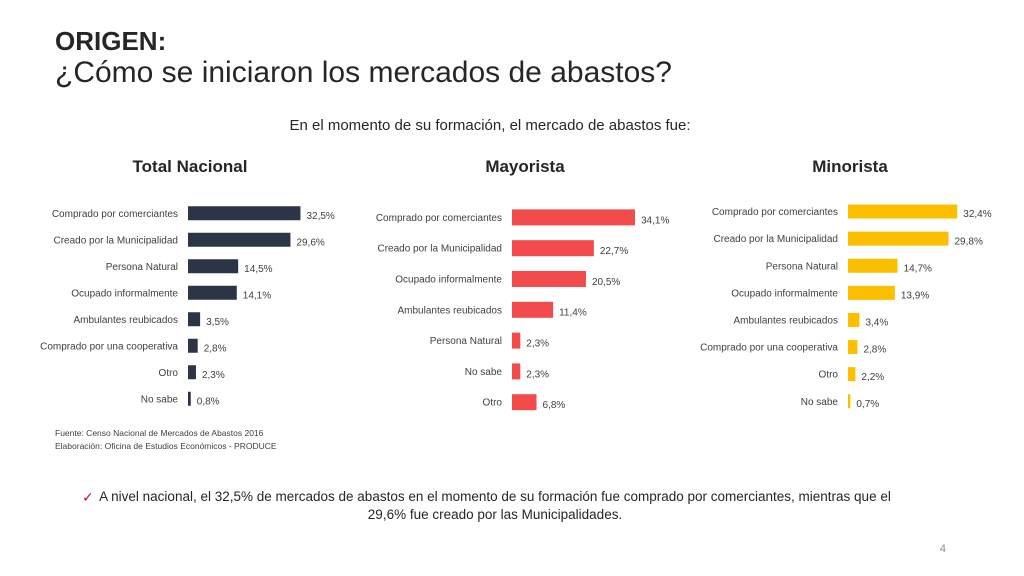  What do you see at coordinates (968, 241) in the screenshot?
I see `value-label: 29,8%` at bounding box center [968, 241].